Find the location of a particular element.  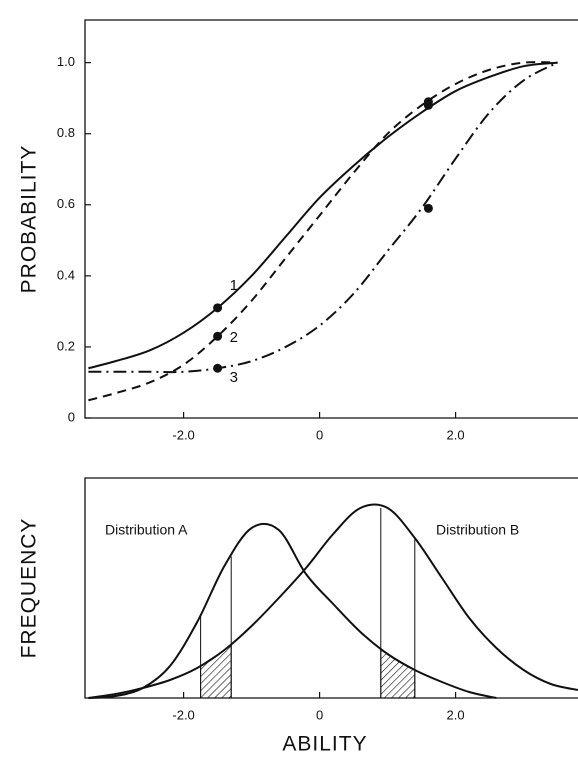

series-label: 1 is located at coordinates (234, 285).